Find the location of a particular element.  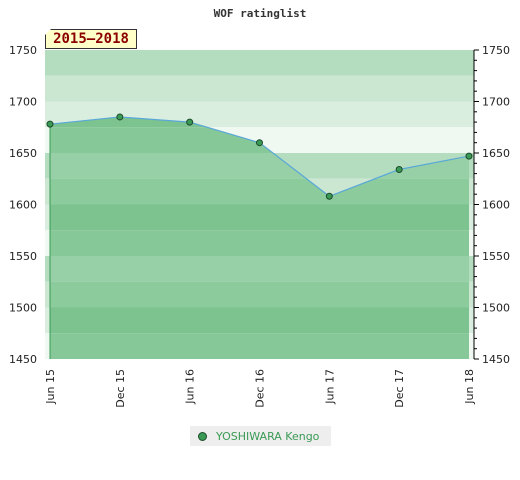

legend: YOSHIWARA Kengo is located at coordinates (260, 436).